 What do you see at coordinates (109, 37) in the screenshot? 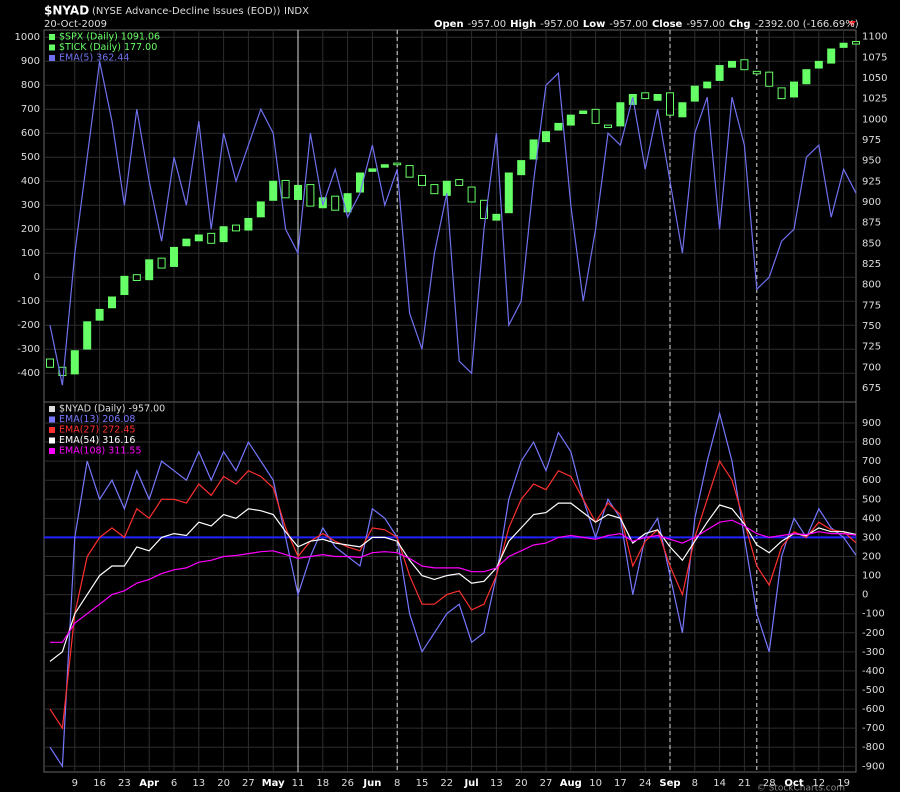
I see `legend-entry: $SPX (Daily) 1091.06` at bounding box center [109, 37].